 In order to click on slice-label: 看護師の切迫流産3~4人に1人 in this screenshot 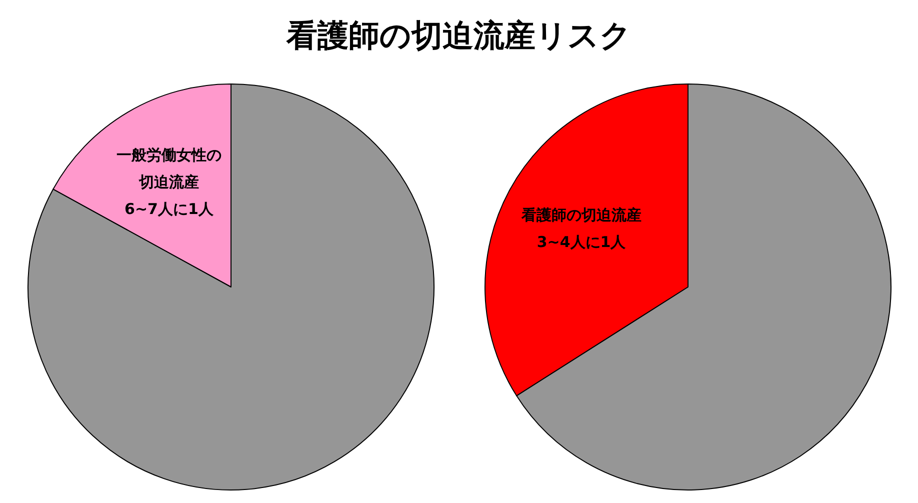, I will do `click(581, 228)`.